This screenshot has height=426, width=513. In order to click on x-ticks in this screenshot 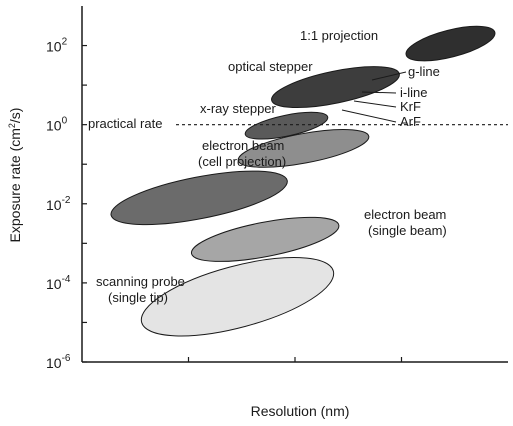, I will do `click(295, 359)`.